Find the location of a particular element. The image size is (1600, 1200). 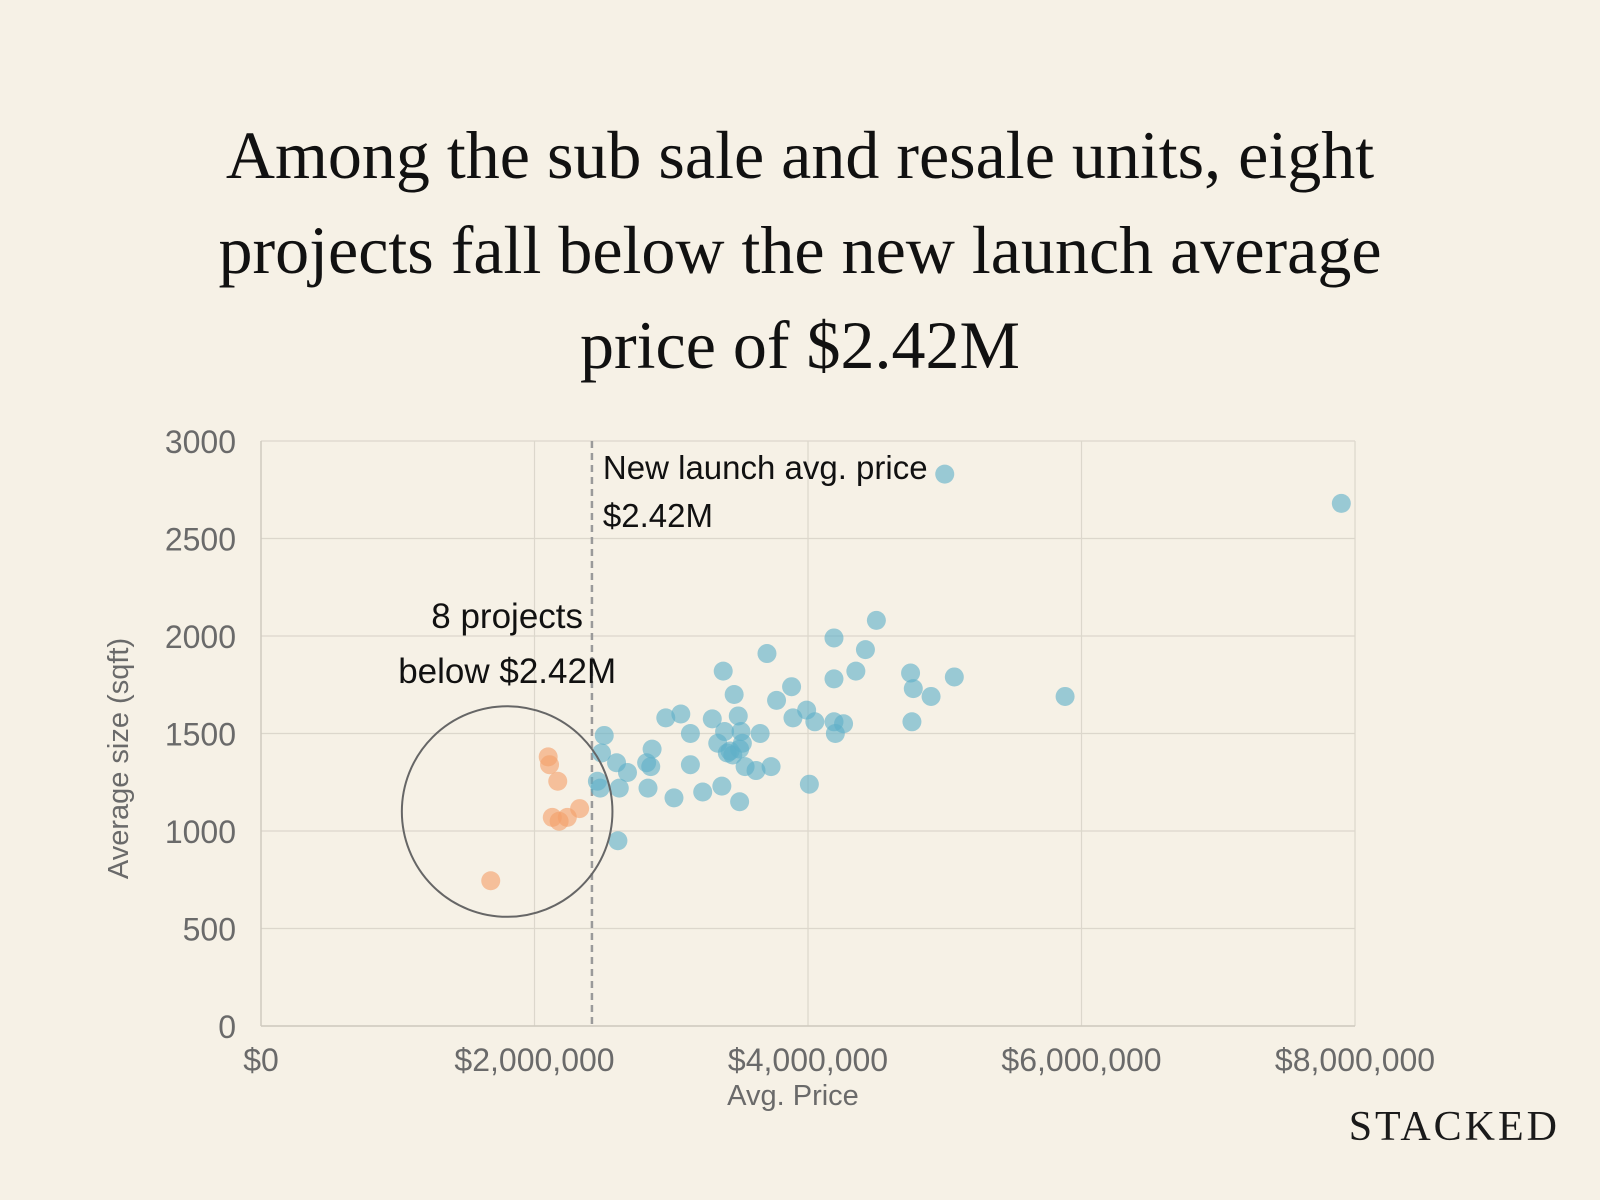

chart-title-line-3: price of $2.42M is located at coordinates (799, 345).